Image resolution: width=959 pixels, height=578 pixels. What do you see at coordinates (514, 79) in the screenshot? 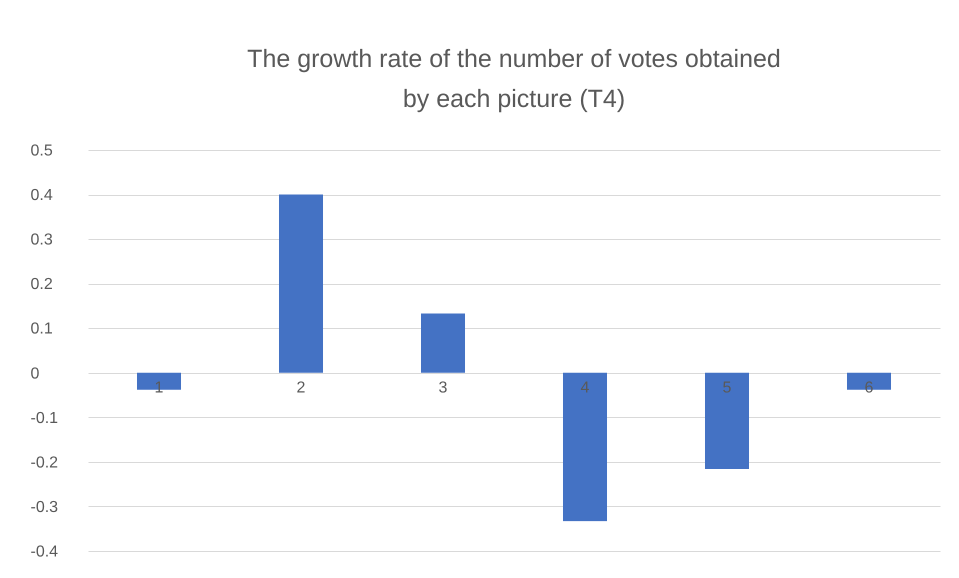
I see `chart-title: The growth rate of the number of votes obtained by each picture (T4)` at bounding box center [514, 79].